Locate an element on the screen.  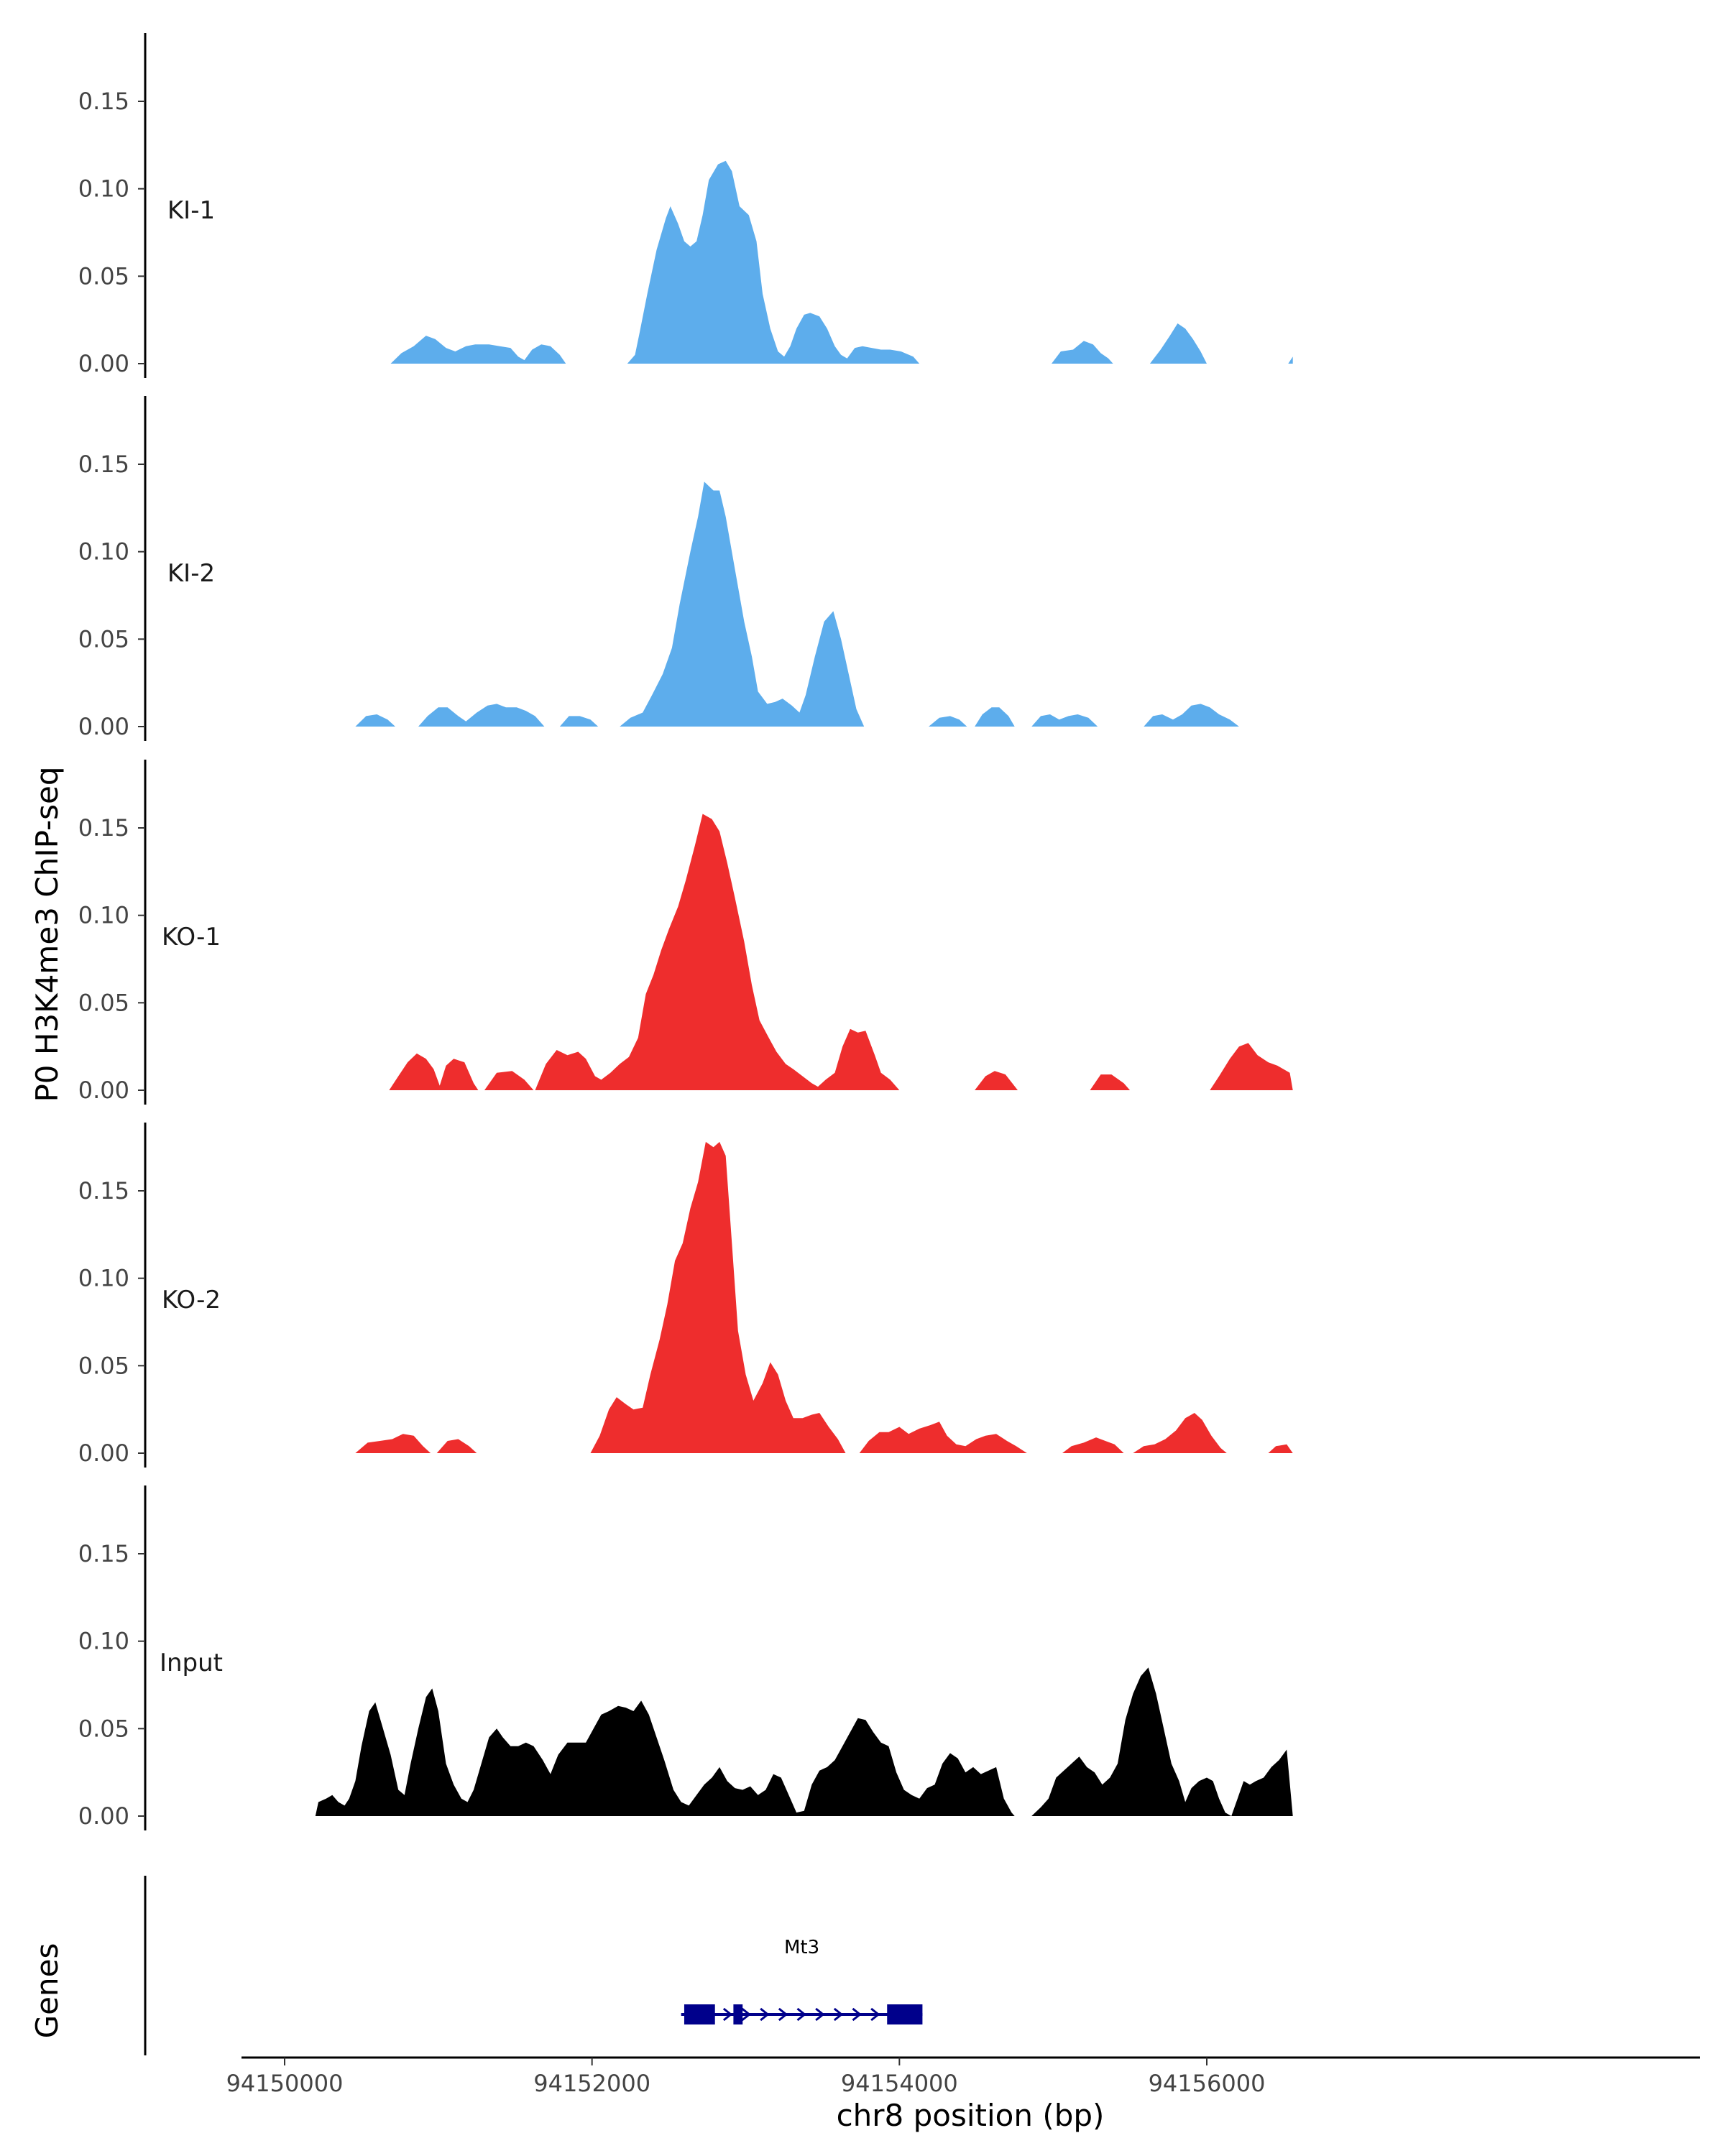
track-ki-2: 0.00 0.05 0.10 0.15 KI-2 is located at coordinates (676, 568).